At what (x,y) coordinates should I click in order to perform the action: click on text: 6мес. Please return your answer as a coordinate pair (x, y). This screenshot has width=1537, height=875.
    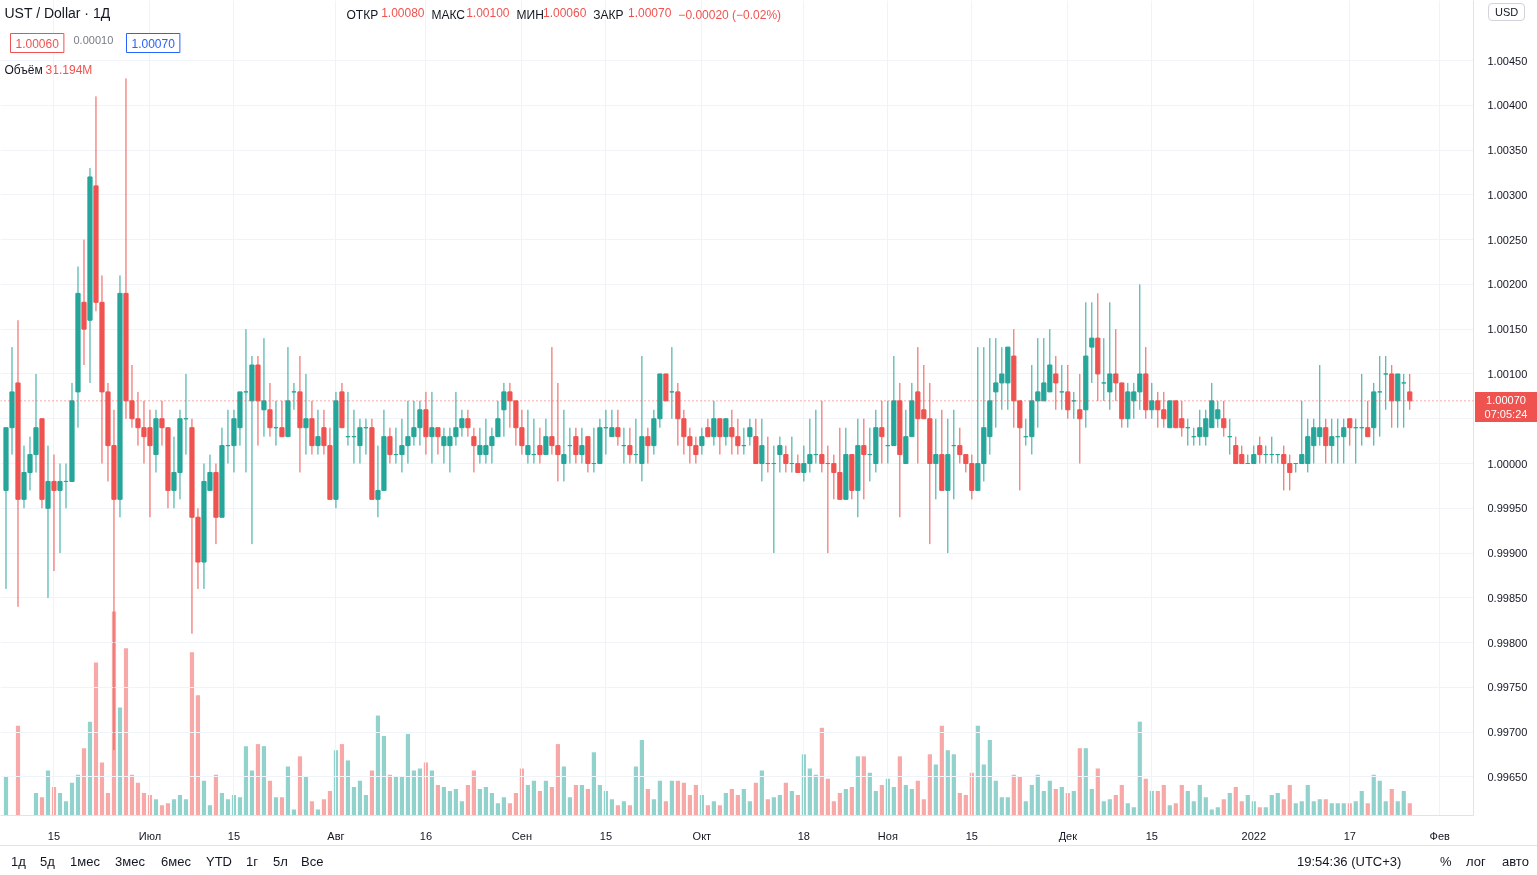
    Looking at the image, I should click on (176, 861).